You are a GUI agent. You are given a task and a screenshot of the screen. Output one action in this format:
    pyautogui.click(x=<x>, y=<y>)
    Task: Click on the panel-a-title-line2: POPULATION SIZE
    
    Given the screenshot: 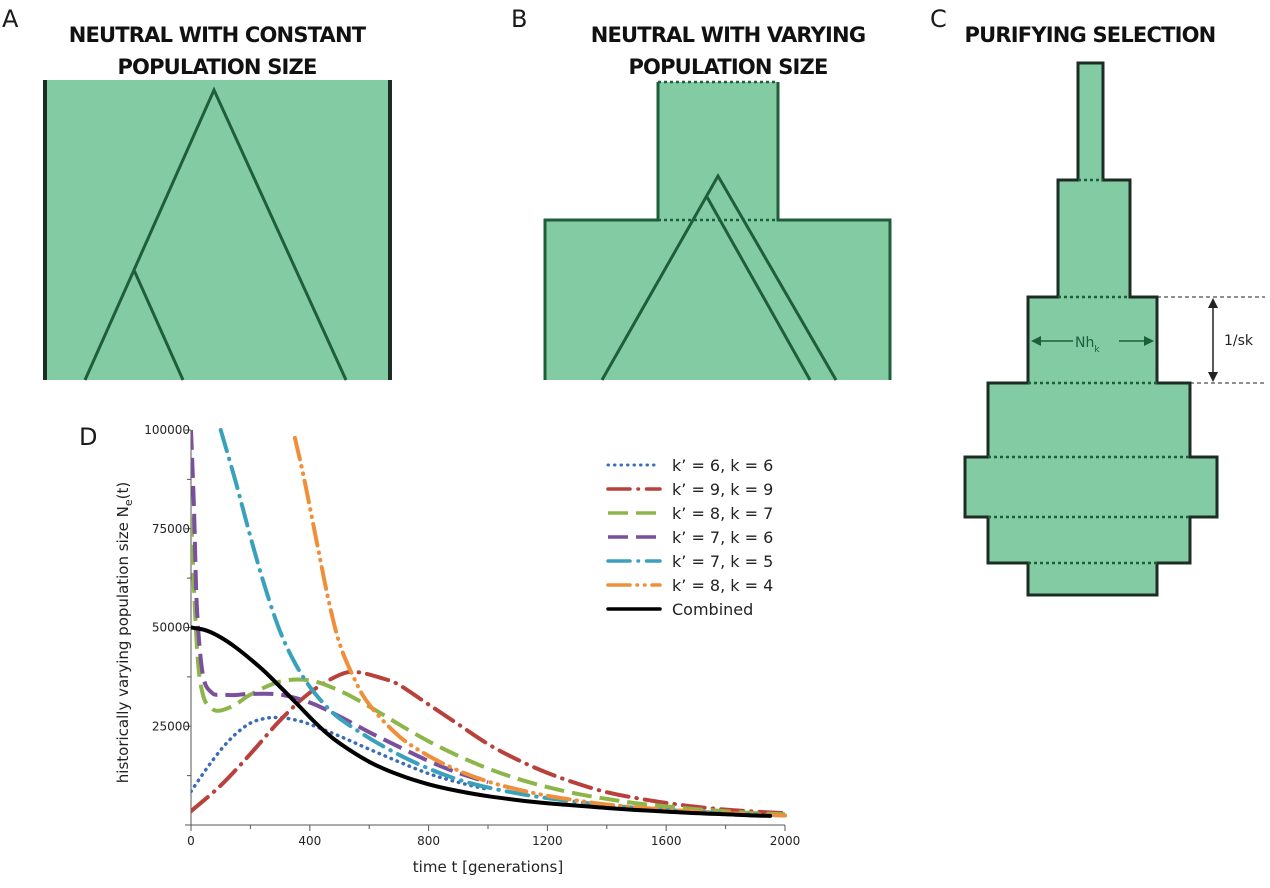 What is the action you would take?
    pyautogui.click(x=216, y=67)
    